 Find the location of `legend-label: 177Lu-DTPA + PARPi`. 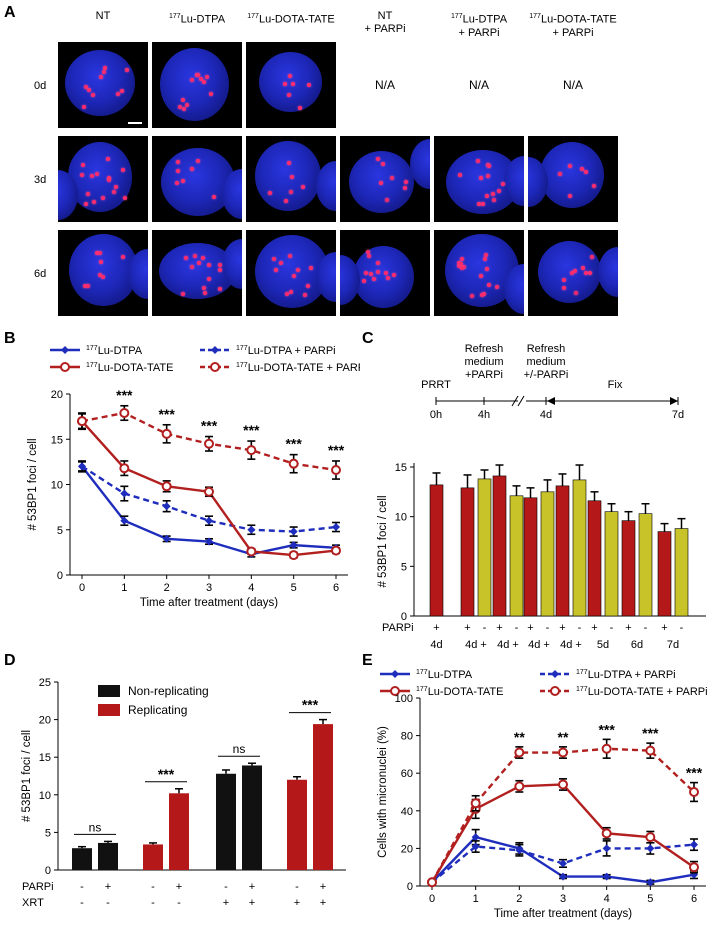

legend-label: 177Lu-DTPA + PARPi is located at coordinates (286, 351).